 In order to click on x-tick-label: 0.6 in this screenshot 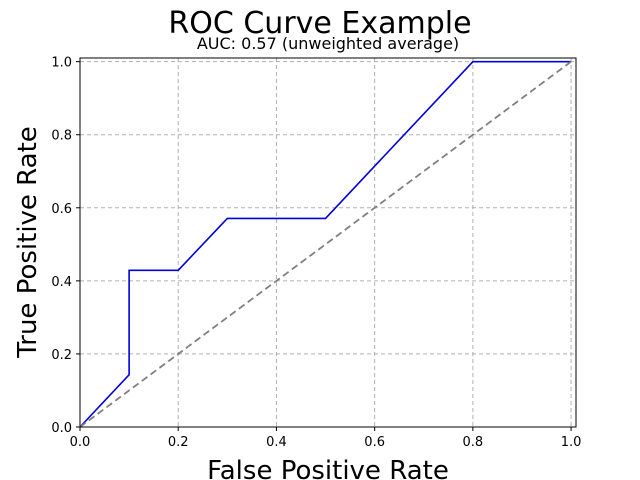, I will do `click(374, 442)`.